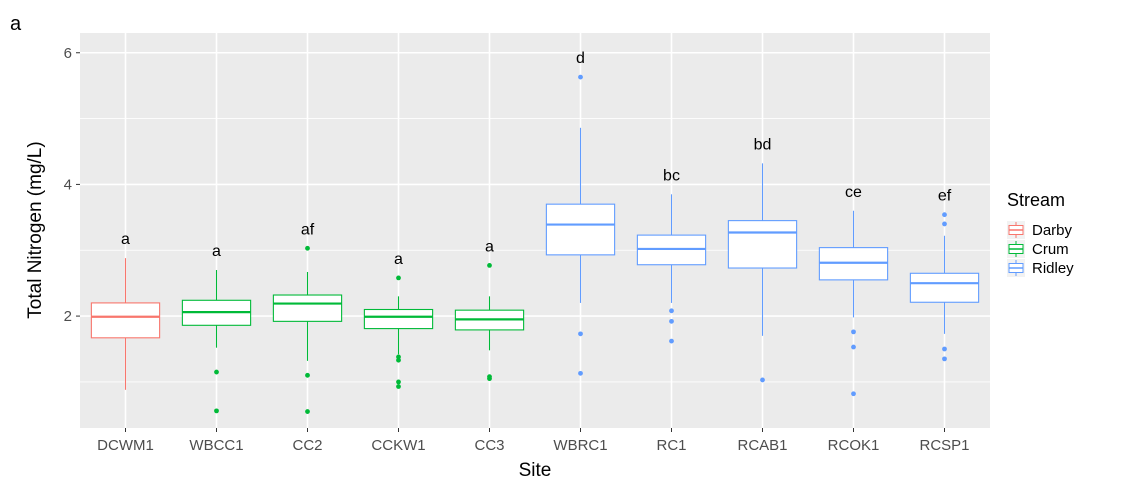  Describe the element at coordinates (307, 329) in the screenshot. I see `box-cc2` at that location.